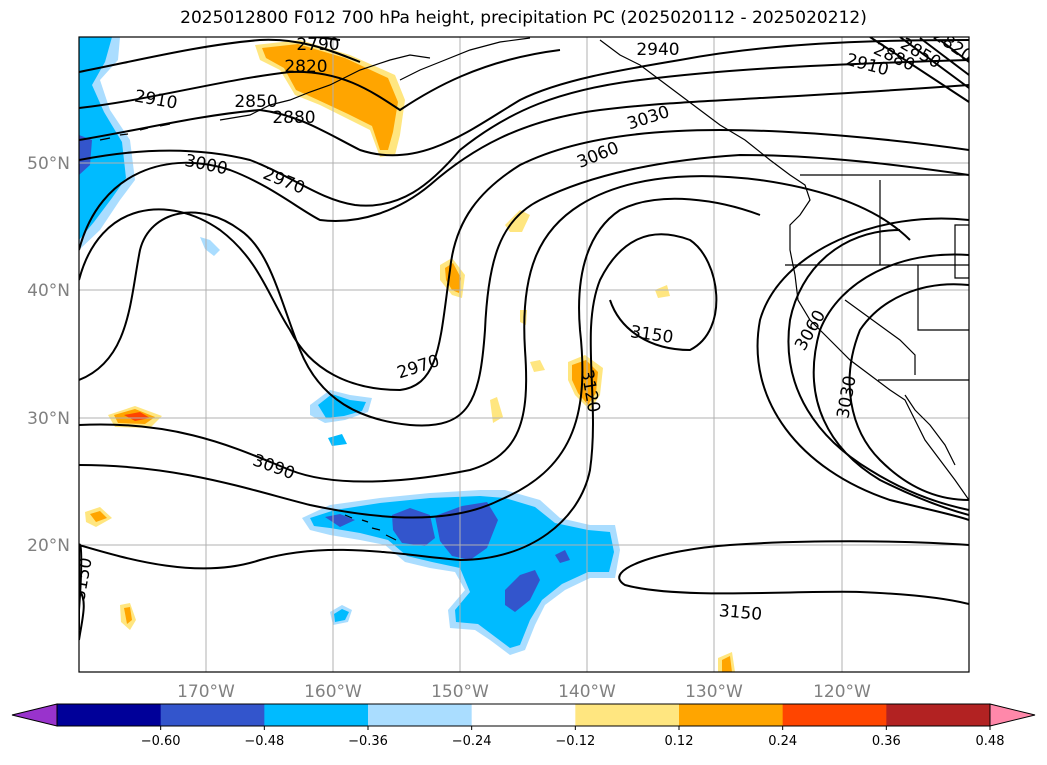  What do you see at coordinates (842, 692) in the screenshot?
I see `lon-label: 120°W` at bounding box center [842, 692].